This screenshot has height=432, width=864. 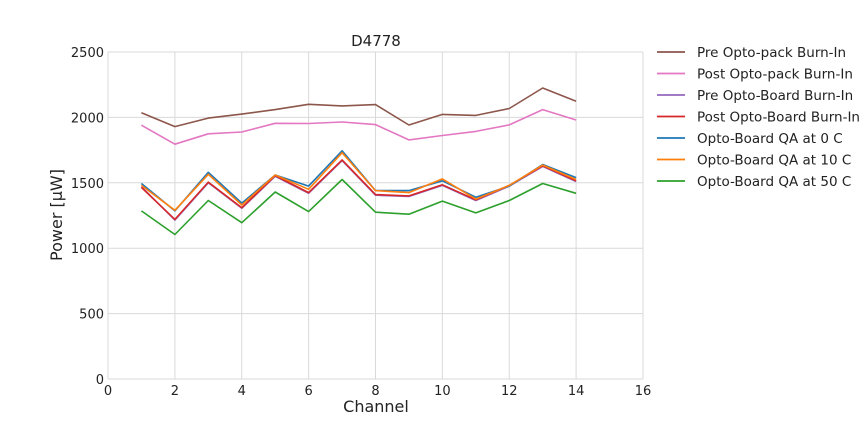 What do you see at coordinates (100, 380) in the screenshot?
I see `y-tick-label: 0` at bounding box center [100, 380].